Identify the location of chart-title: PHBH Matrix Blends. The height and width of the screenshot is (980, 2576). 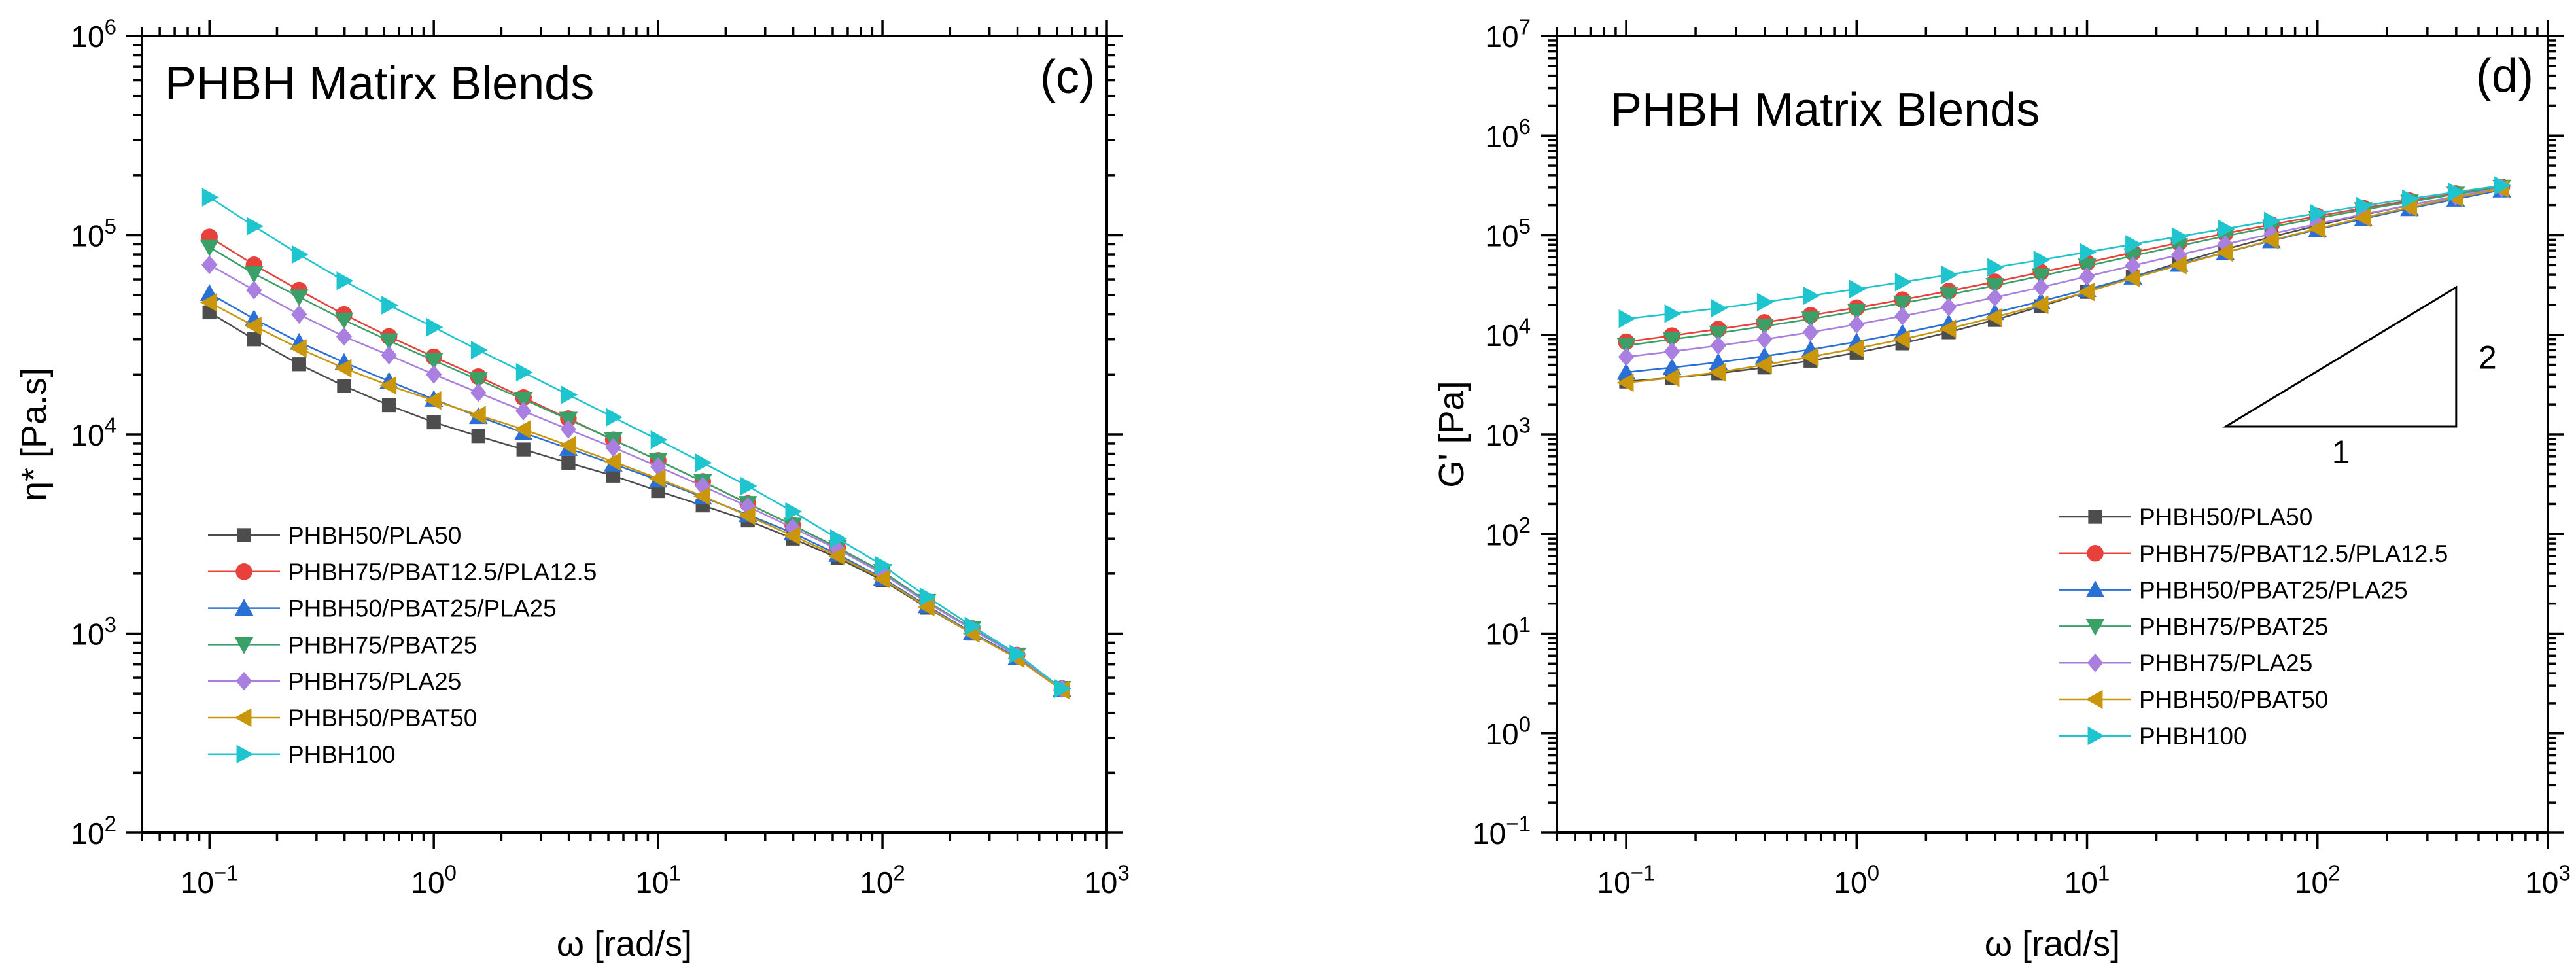
(1825, 110).